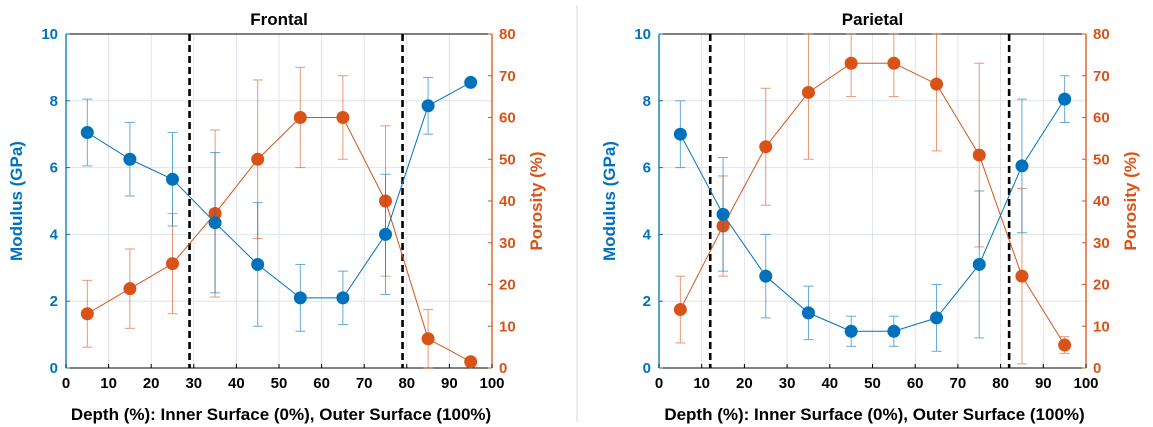  Describe the element at coordinates (503, 368) in the screenshot. I see `y-right-tick-label: 0` at that location.